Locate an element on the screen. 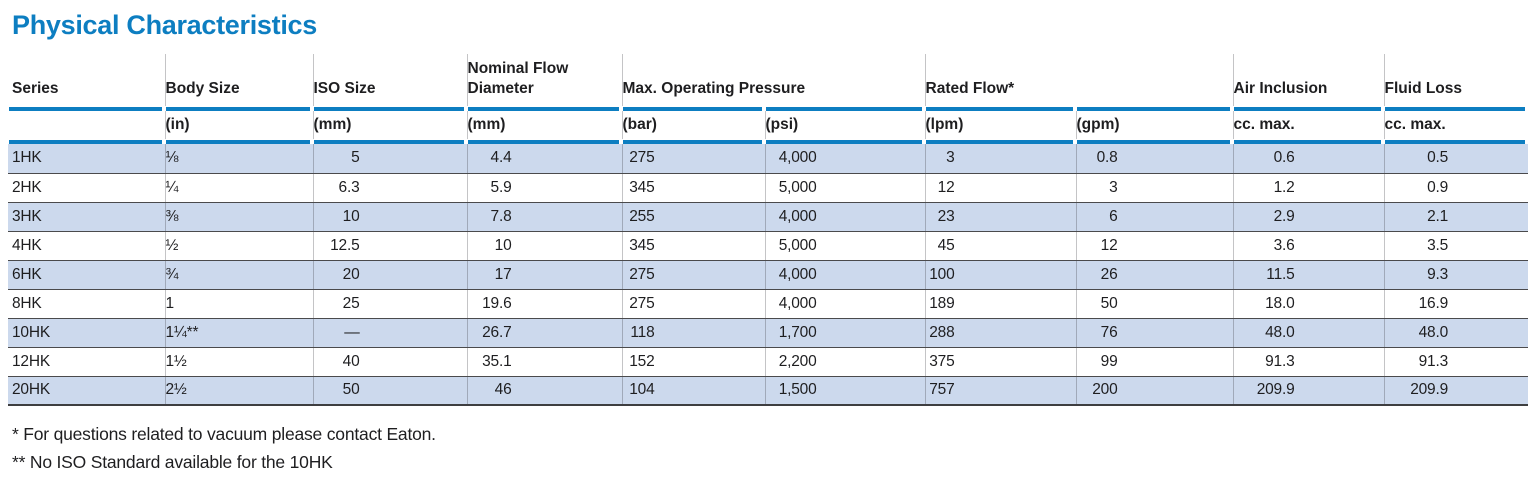 The height and width of the screenshot is (488, 1540). cell-flow-gpm: 200 is located at coordinates (1154, 391).